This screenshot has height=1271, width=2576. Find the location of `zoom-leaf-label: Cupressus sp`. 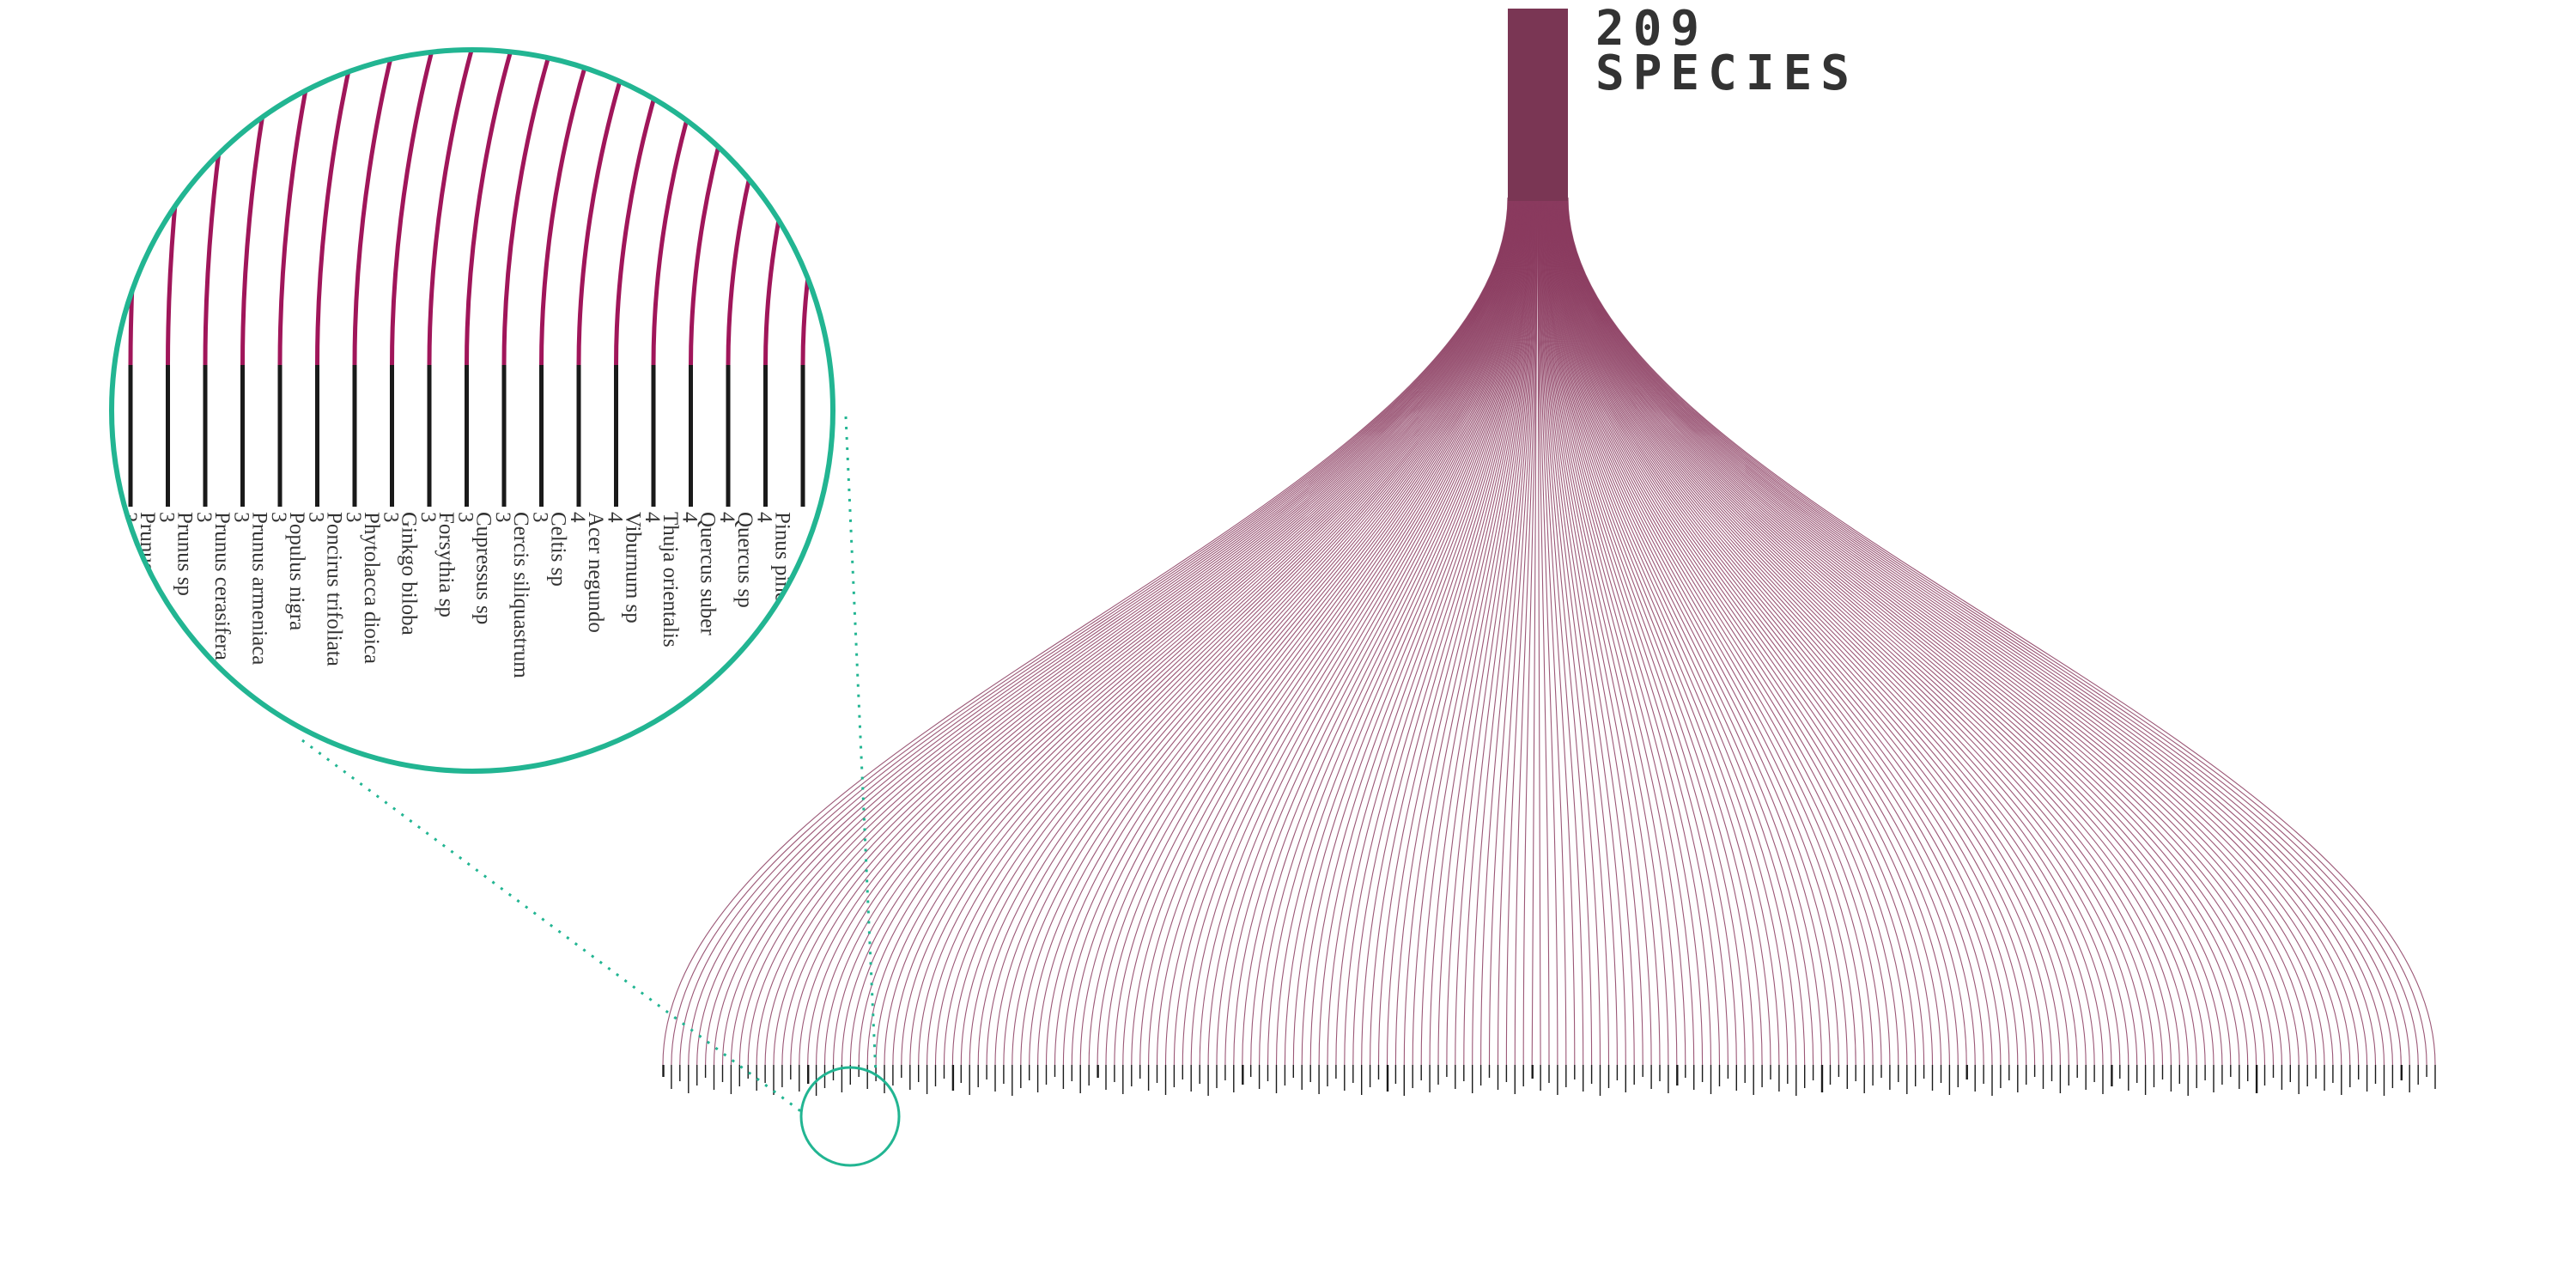

zoom-leaf-label: Cupressus sp is located at coordinates (483, 568).